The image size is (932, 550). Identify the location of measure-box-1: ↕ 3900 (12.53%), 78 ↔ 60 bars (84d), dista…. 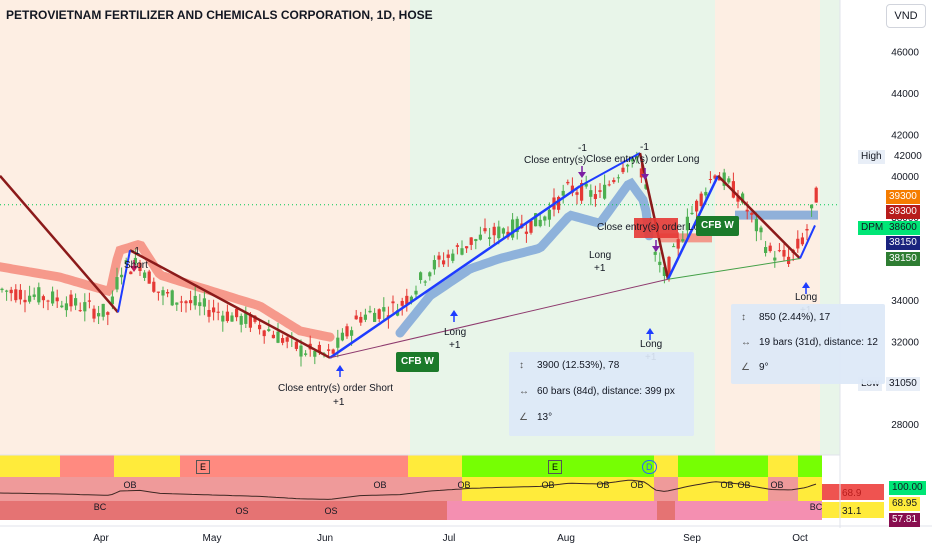
(601, 394).